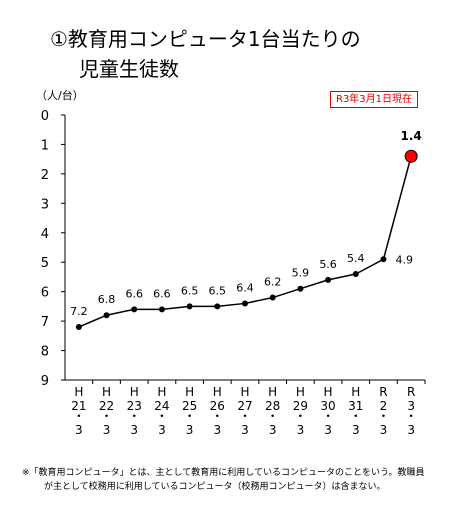 Image resolution: width=452 pixels, height=512 pixels. Describe the element at coordinates (404, 259) in the screenshot. I see `data-label: 4.9` at that location.